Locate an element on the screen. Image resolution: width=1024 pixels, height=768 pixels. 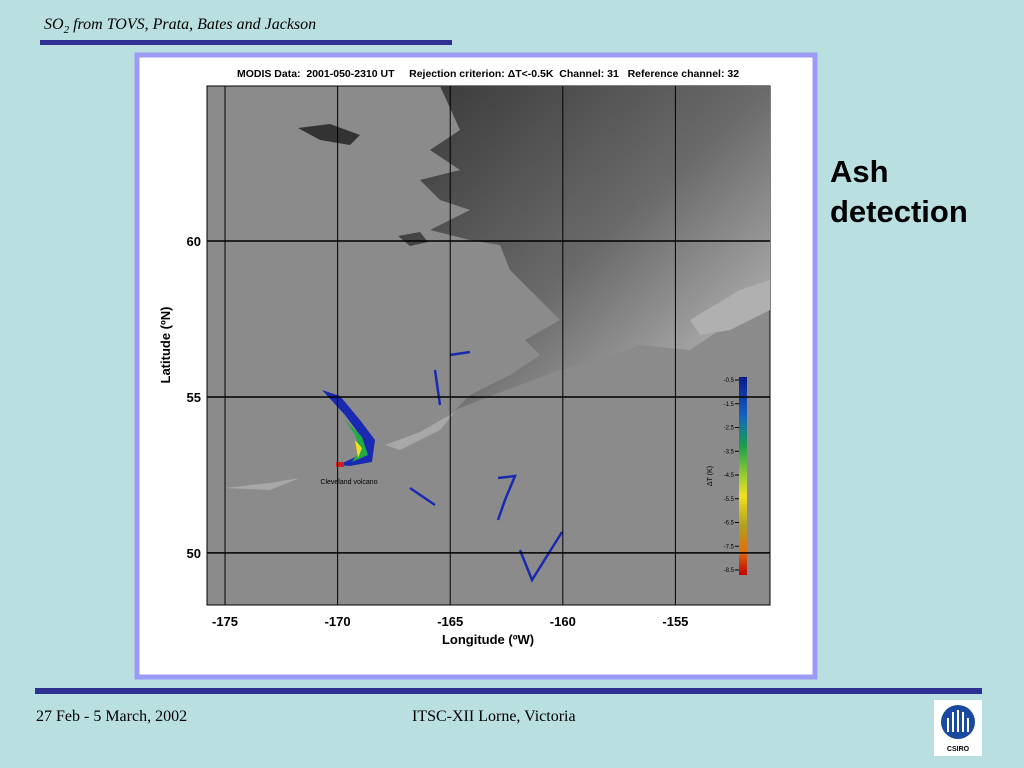
slide-title: SO2 from TOVS, Prata, Bates and Jackson is located at coordinates (180, 26).